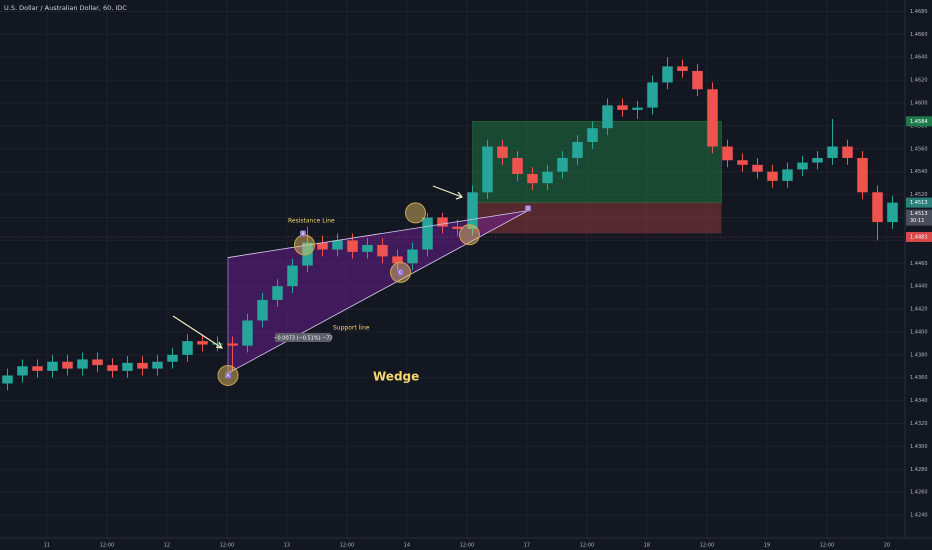  What do you see at coordinates (919, 214) in the screenshot?
I see `last-price-label: 1.4513` at bounding box center [919, 214].